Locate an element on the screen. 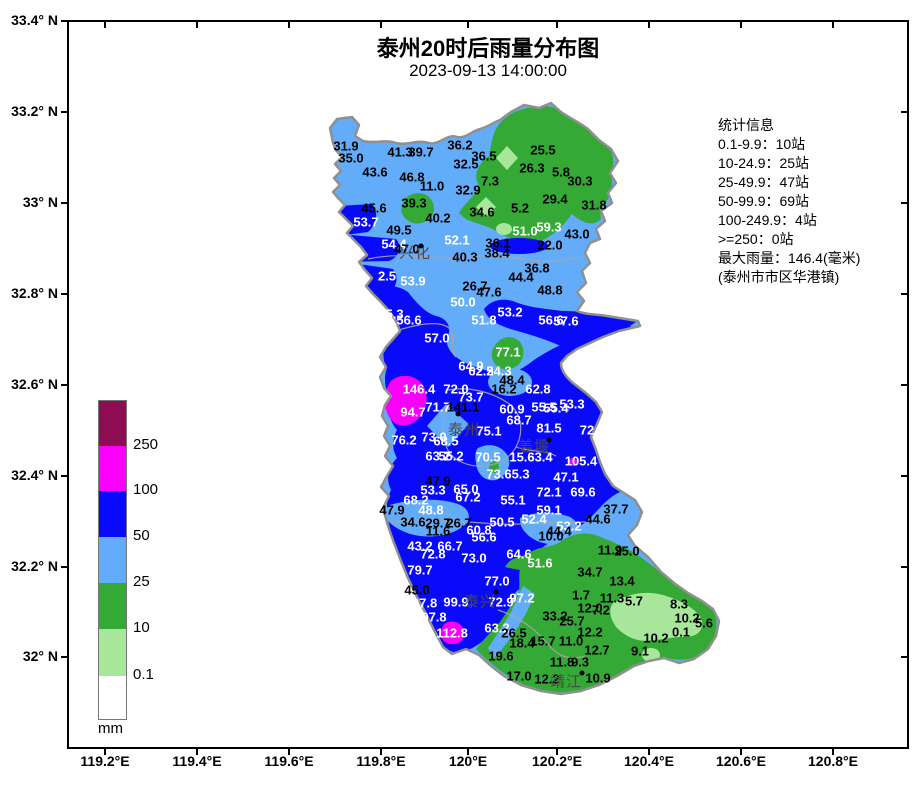 This screenshot has height=791, width=920. station-rainfall-label: 52.1 is located at coordinates (457, 240).